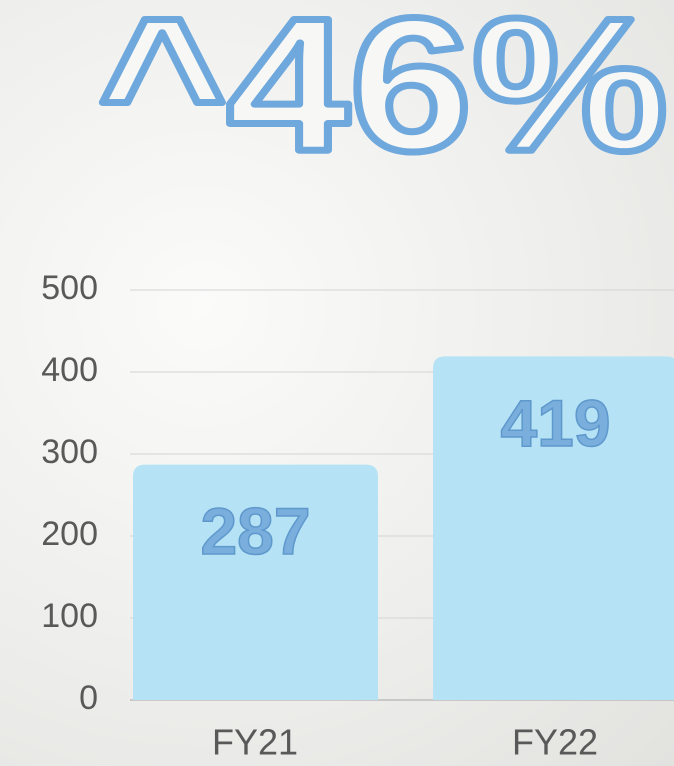 The width and height of the screenshot is (674, 766). Describe the element at coordinates (69, 616) in the screenshot. I see `y-tick-label: 100` at that location.